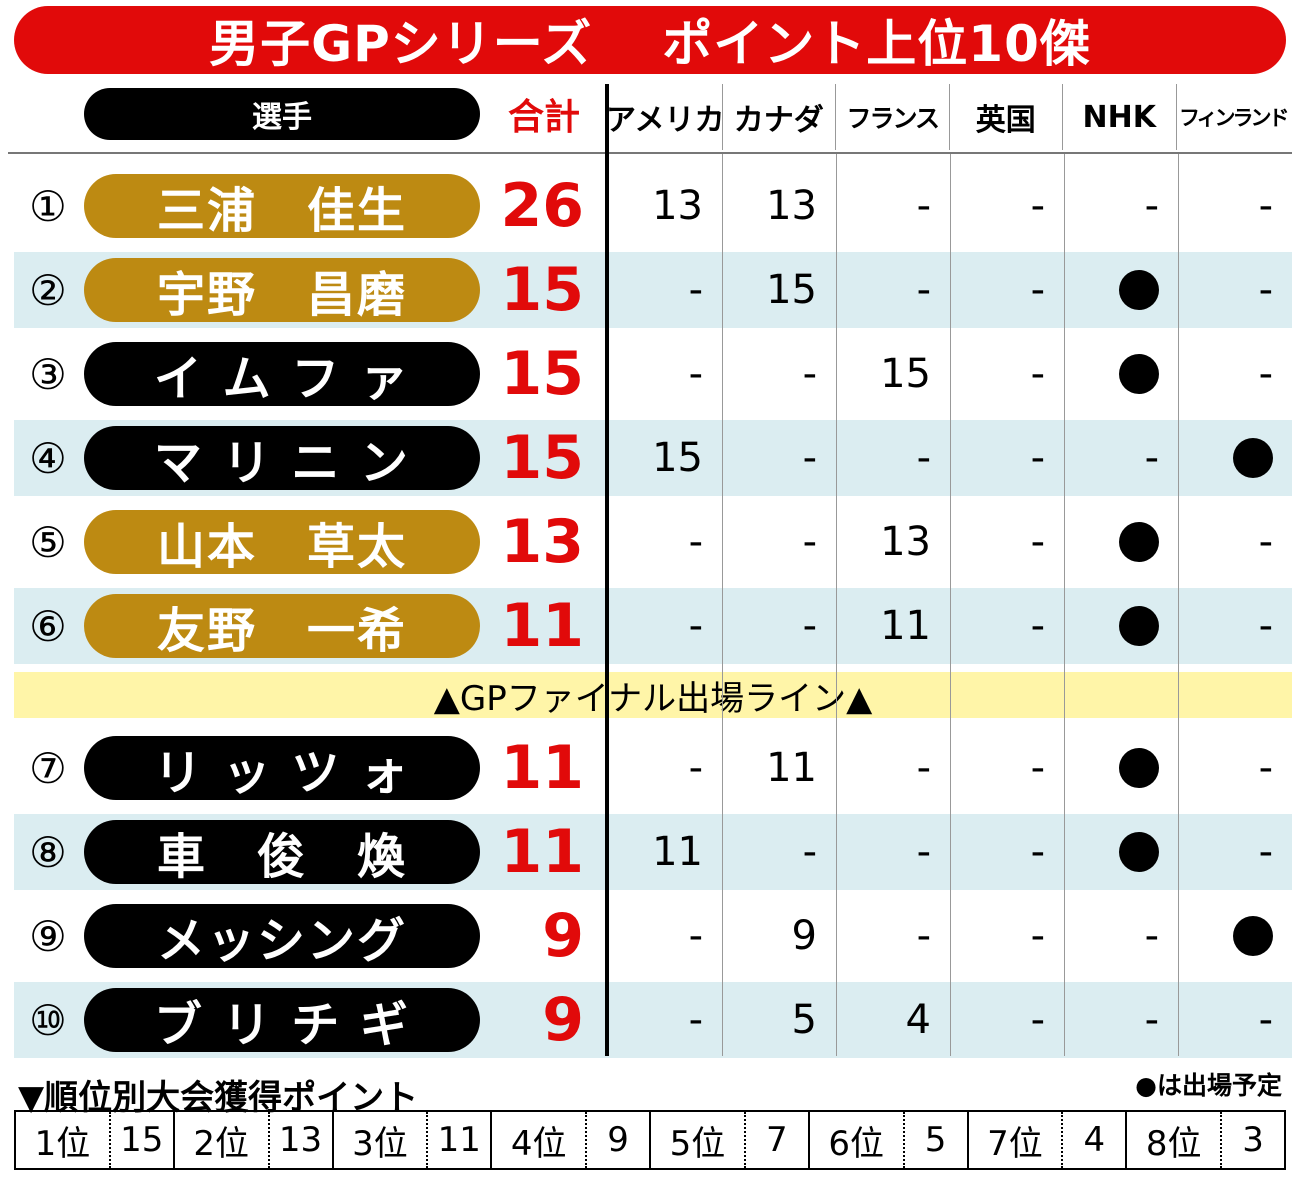 The width and height of the screenshot is (1300, 1186). I want to click on player-name: 友野 一希, so click(282, 626).